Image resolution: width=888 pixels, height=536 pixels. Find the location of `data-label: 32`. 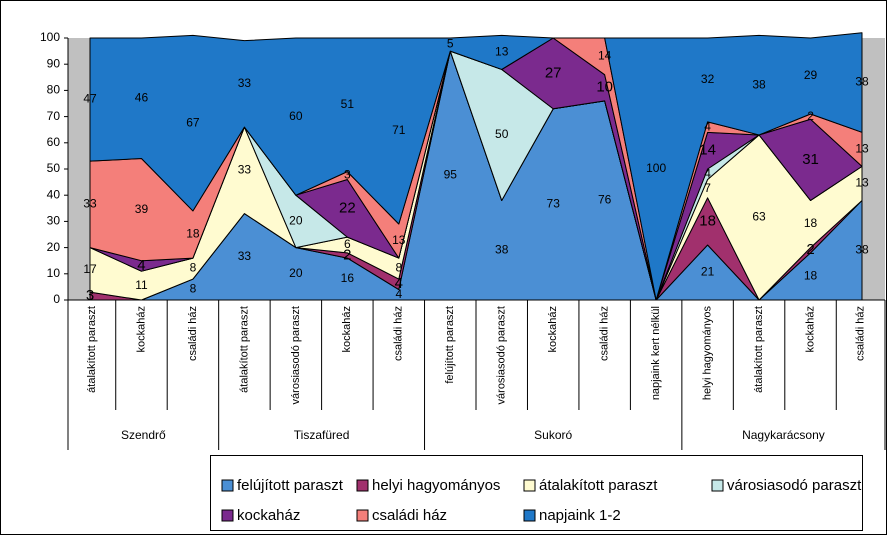

data-label: 32 is located at coordinates (708, 79).